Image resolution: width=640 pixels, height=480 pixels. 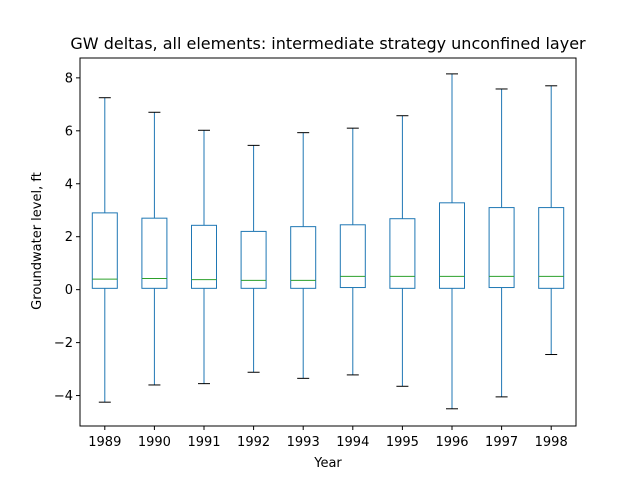 I want to click on box-1994, so click(x=352, y=251).